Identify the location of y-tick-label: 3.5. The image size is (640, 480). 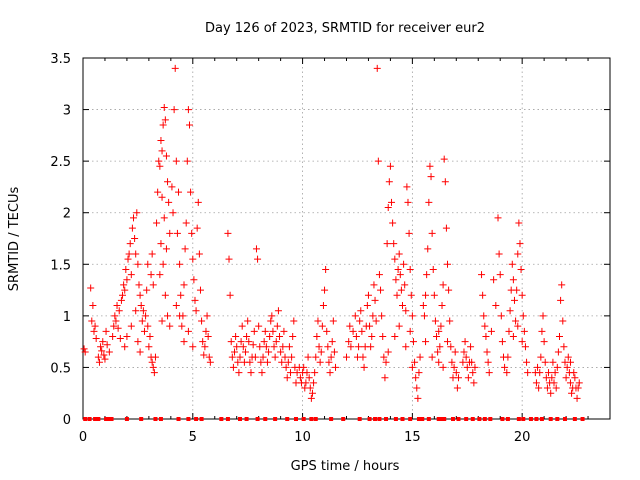
(60, 59).